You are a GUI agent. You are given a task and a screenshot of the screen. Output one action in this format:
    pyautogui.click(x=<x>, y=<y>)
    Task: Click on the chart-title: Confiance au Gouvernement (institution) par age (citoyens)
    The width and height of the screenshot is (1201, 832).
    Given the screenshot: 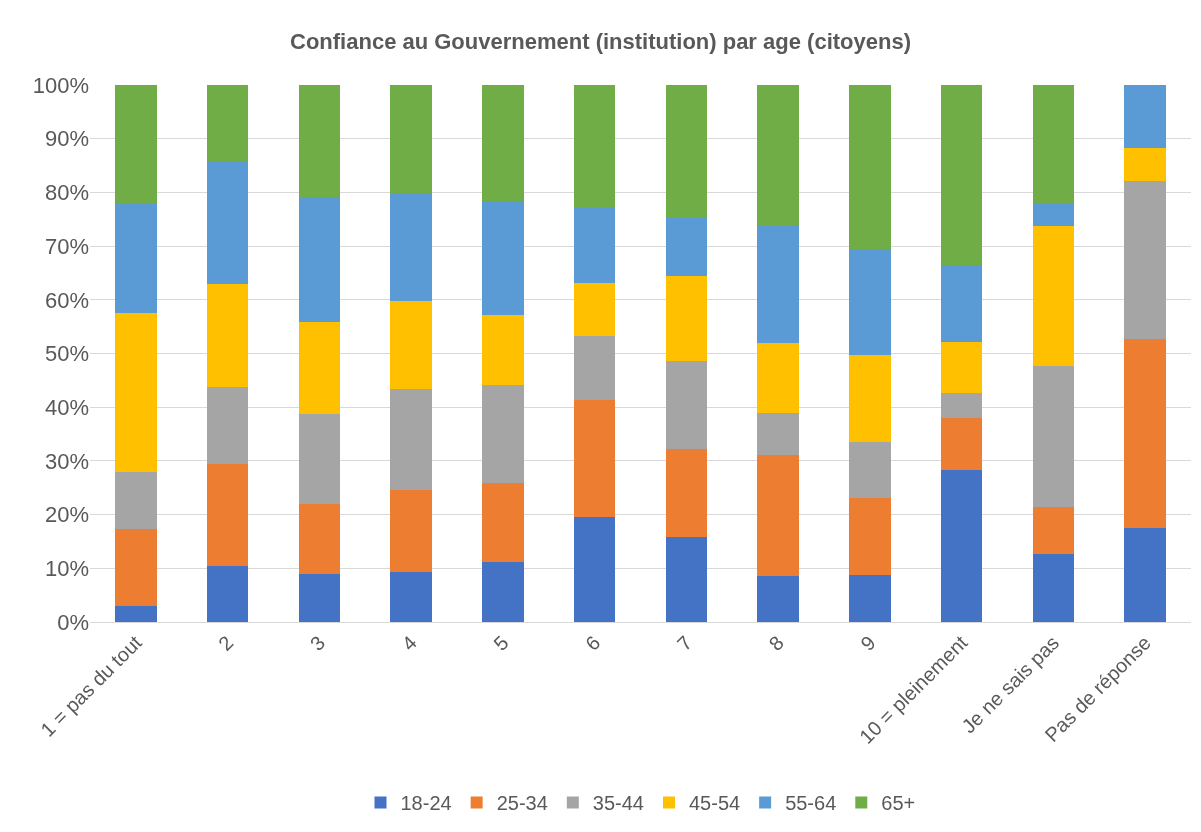 What is the action you would take?
    pyautogui.click(x=600, y=41)
    